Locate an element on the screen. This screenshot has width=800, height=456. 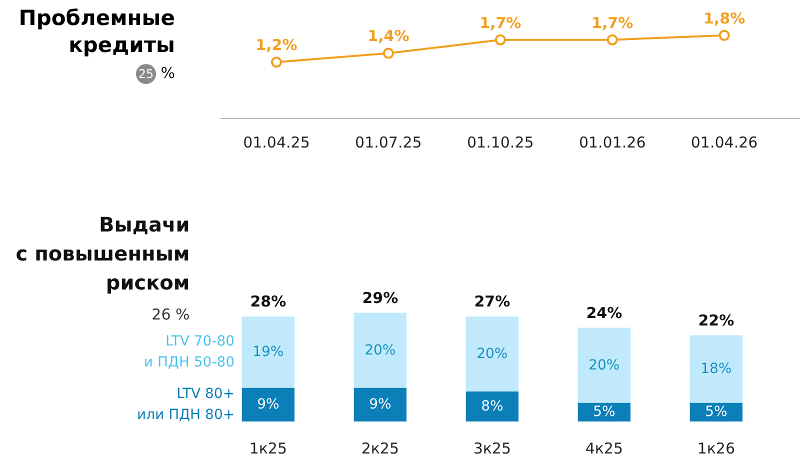
data-label: 19% is located at coordinates (268, 352).